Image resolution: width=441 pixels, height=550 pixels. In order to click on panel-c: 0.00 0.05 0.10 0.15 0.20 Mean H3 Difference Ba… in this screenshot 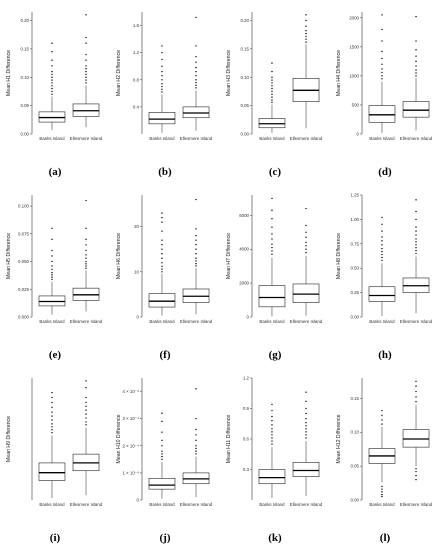, I will do `click(275, 91)`.